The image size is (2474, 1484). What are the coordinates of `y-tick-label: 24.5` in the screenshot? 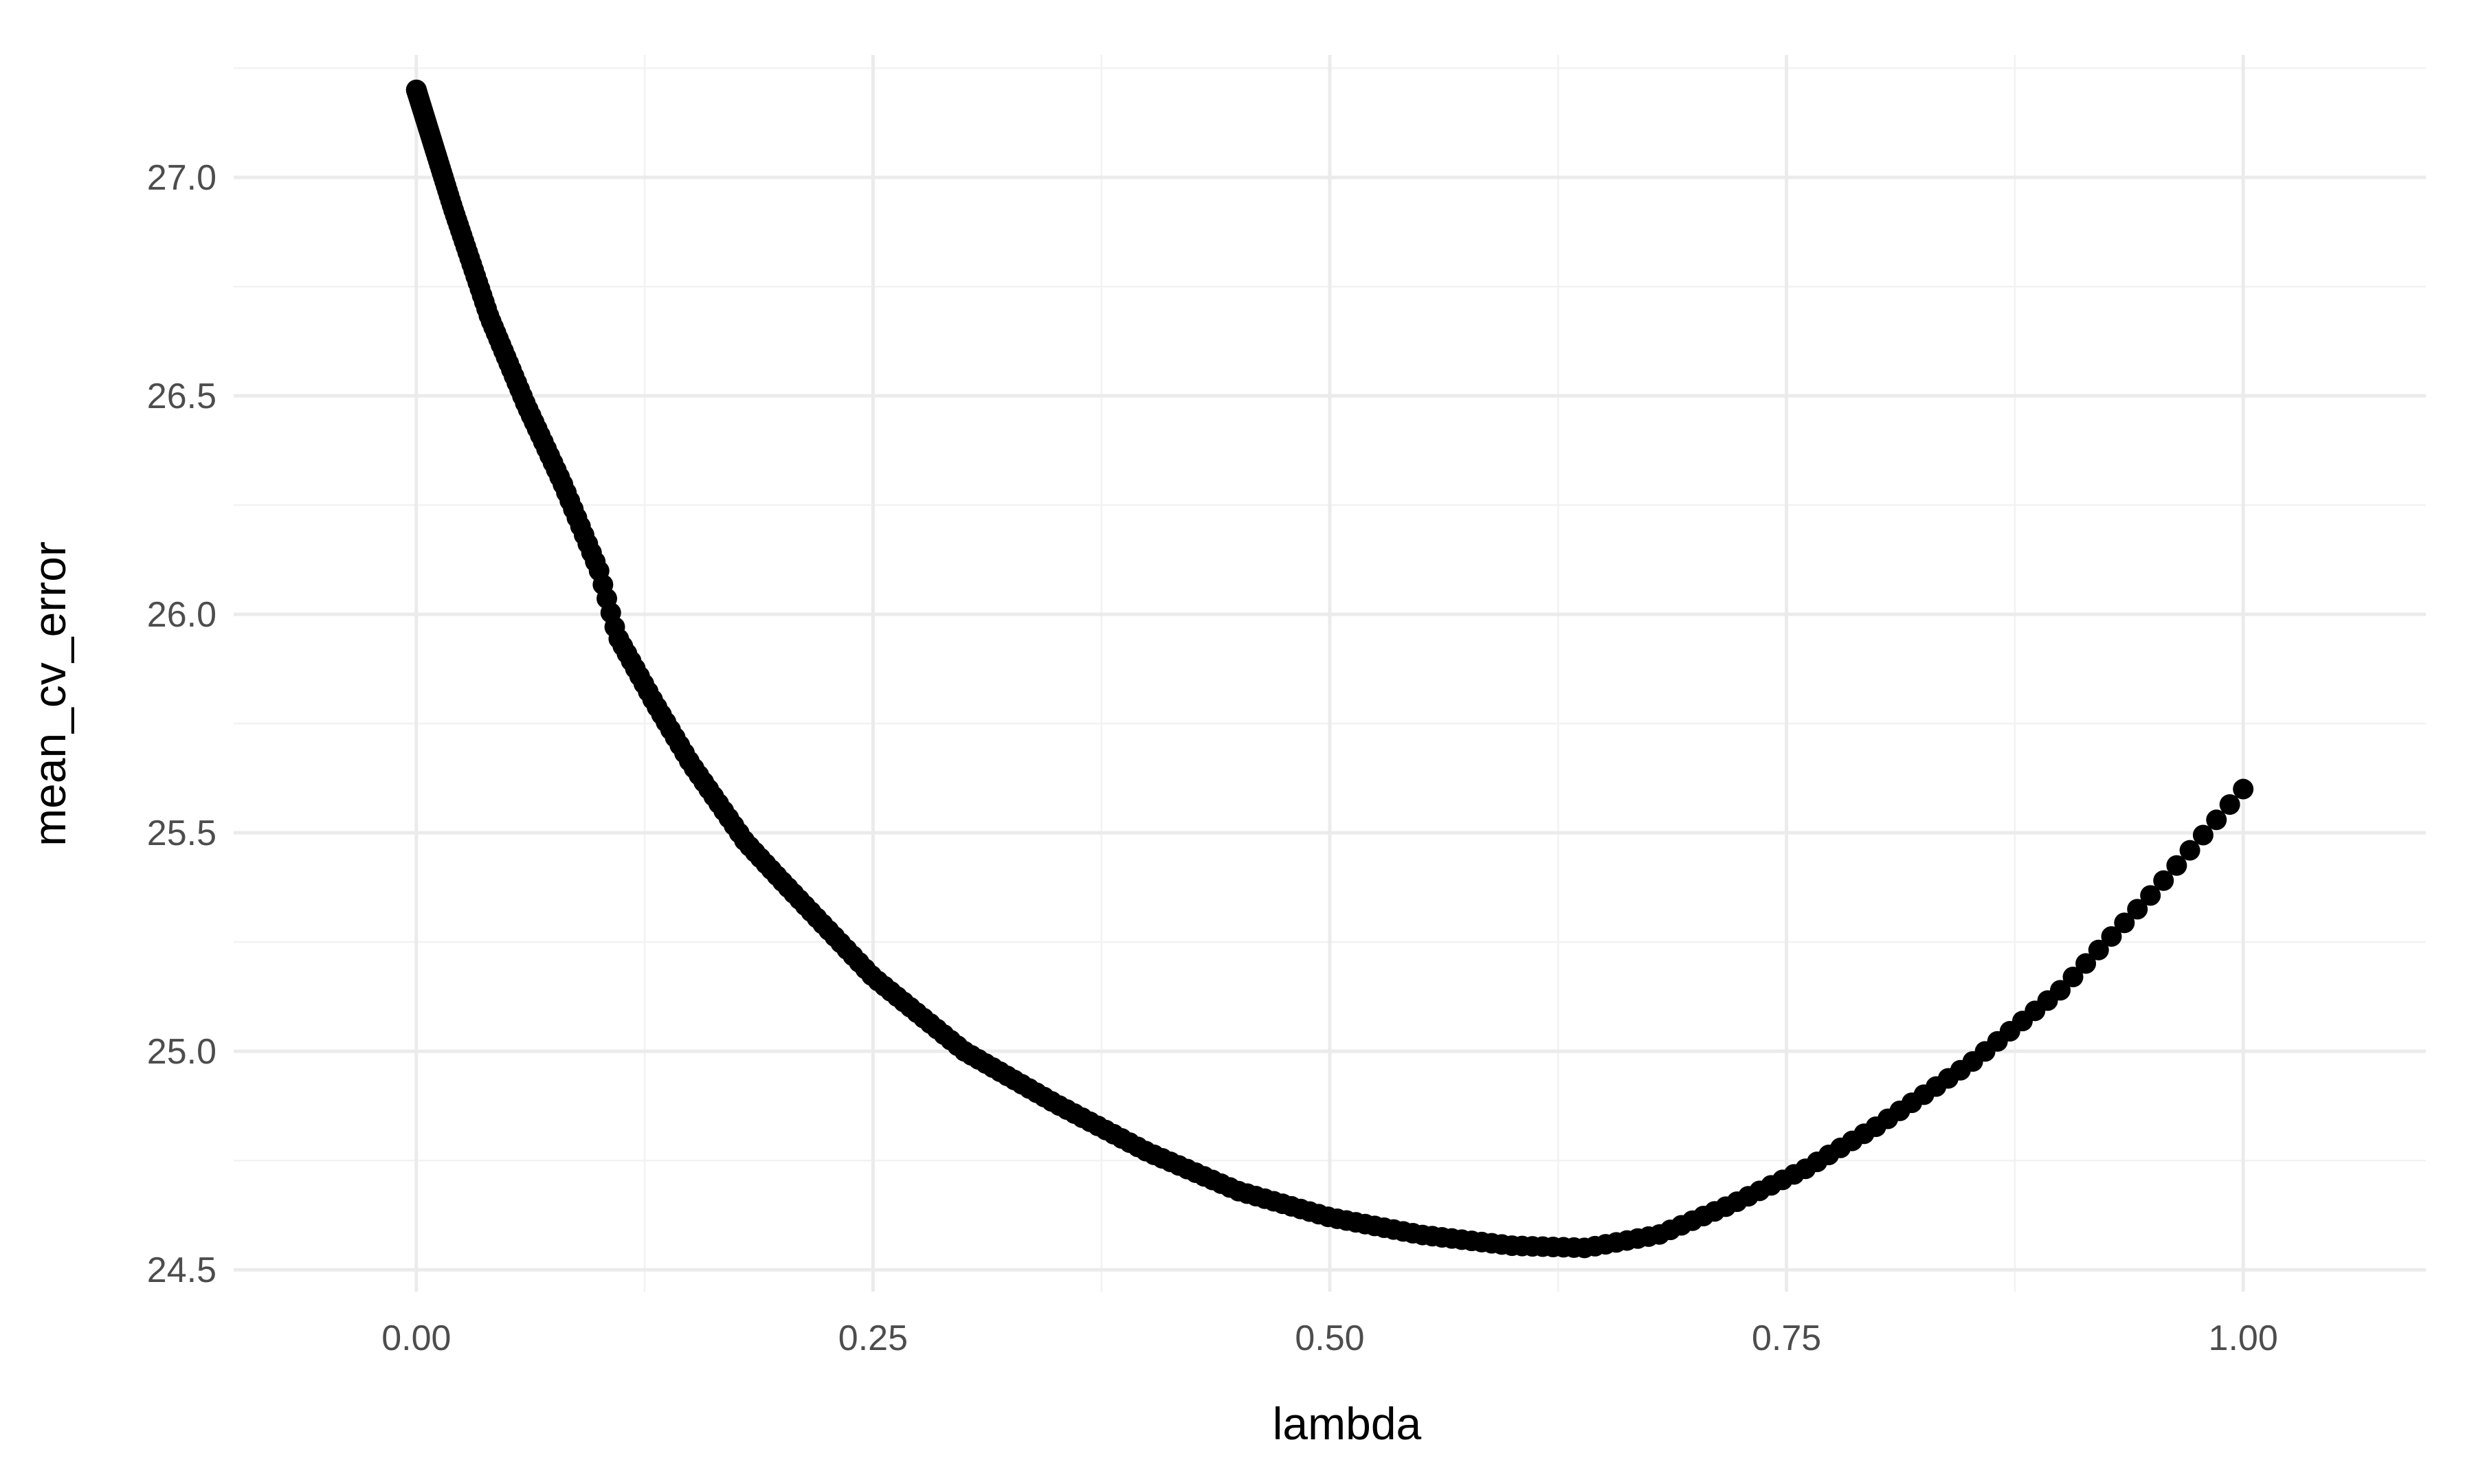 It's located at (181, 1270).